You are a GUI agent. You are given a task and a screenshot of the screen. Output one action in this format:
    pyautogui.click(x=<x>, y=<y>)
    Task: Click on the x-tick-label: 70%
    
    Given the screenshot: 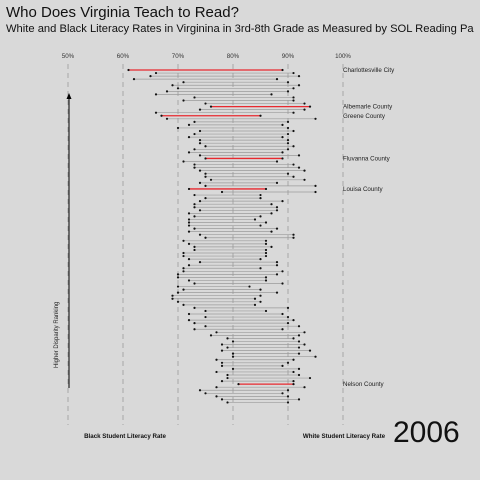 What is the action you would take?
    pyautogui.click(x=178, y=56)
    